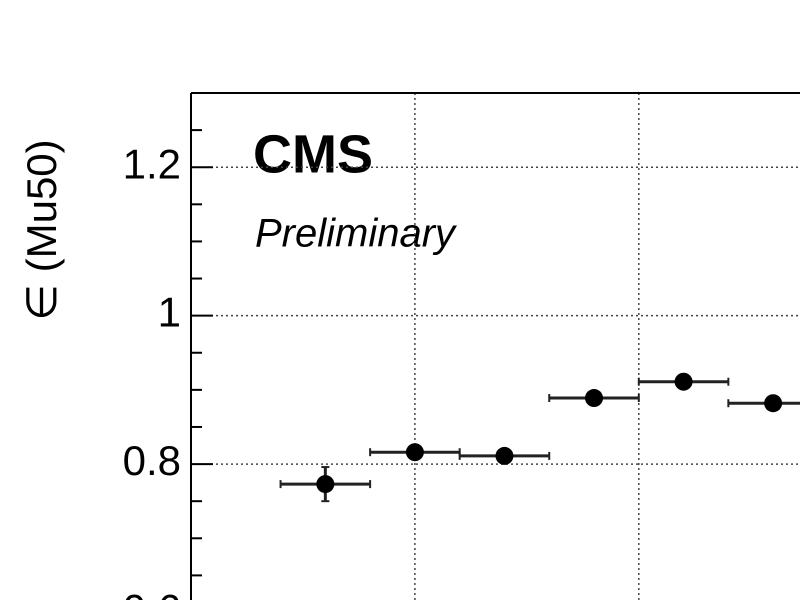 Image resolution: width=800 pixels, height=600 pixels. Describe the element at coordinates (152, 163) in the screenshot. I see `y-tick-label: 1.2` at that location.